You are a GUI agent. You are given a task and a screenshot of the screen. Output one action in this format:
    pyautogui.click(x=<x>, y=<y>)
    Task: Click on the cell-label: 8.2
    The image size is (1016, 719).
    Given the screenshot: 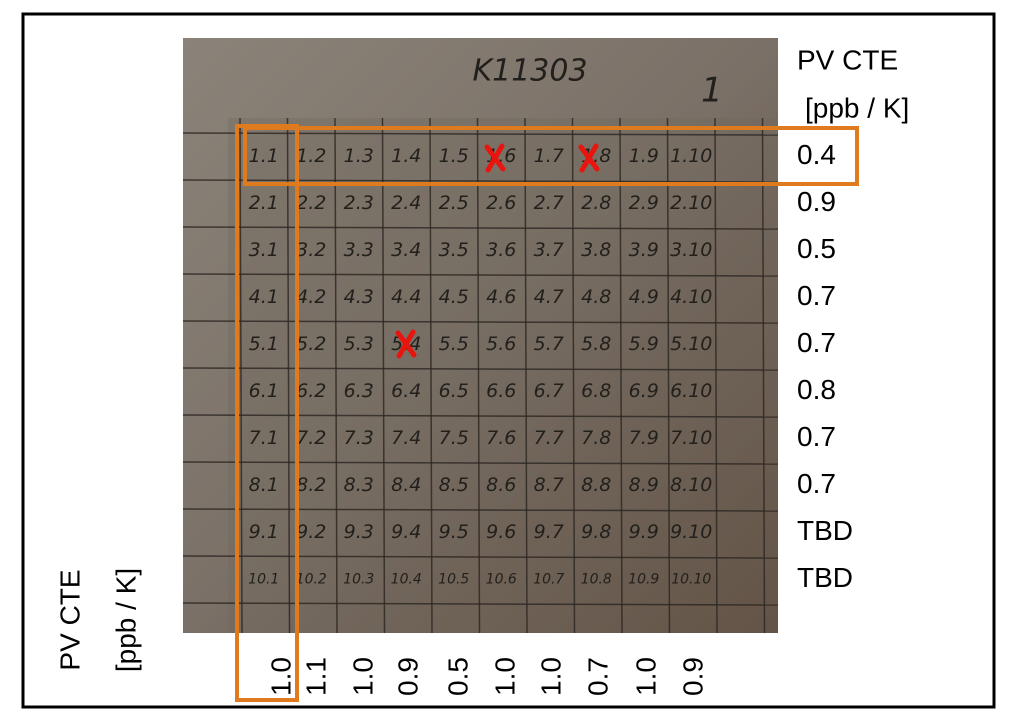 What is the action you would take?
    pyautogui.click(x=311, y=485)
    